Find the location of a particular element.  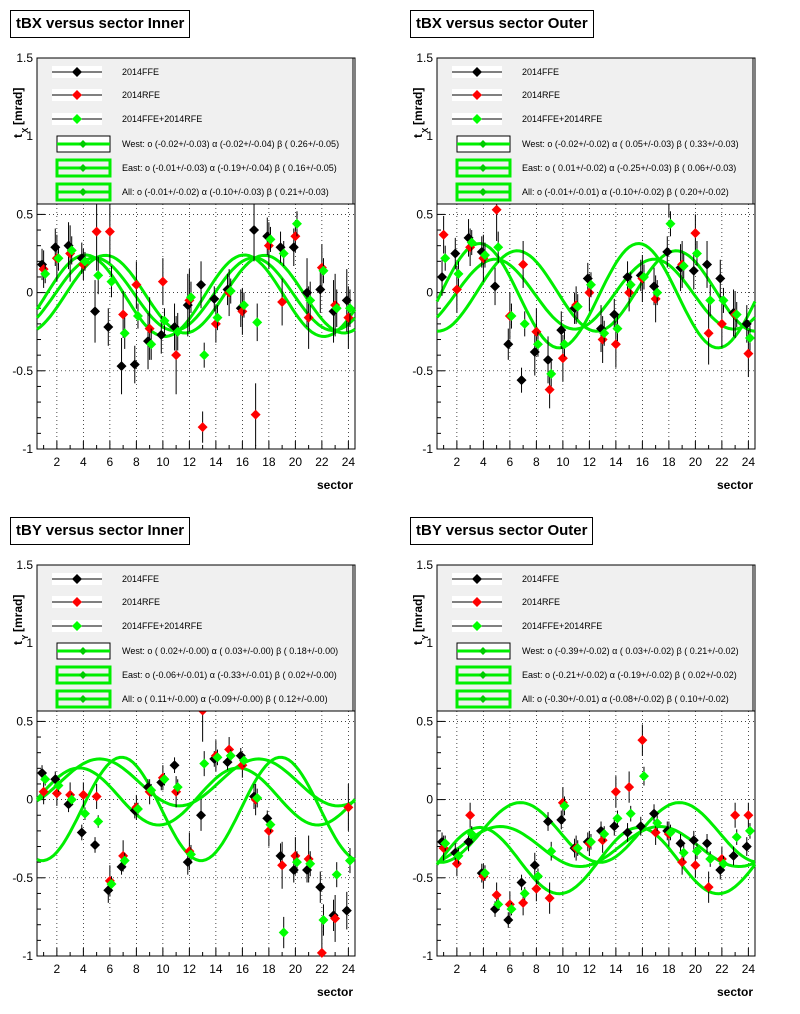

y-axis-title-main: t is located at coordinates (18, 643).